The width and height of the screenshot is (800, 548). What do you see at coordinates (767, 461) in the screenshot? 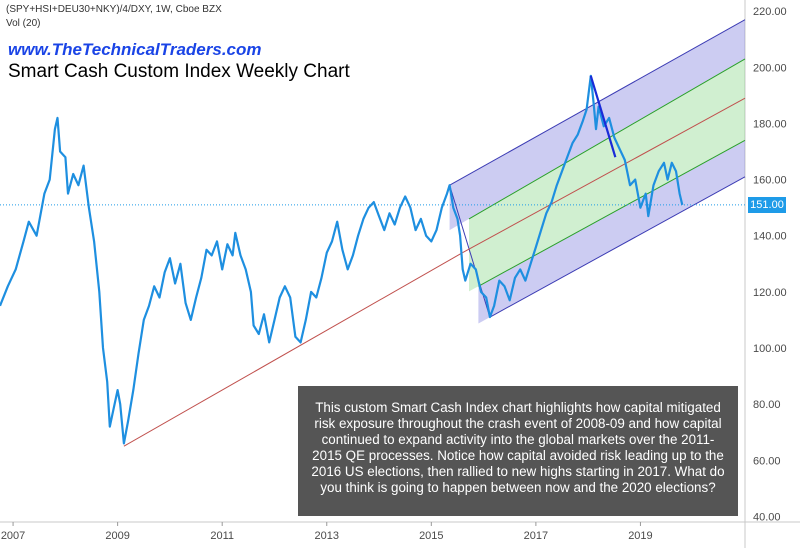
I see `y-tick-label: 60.00` at bounding box center [767, 461].